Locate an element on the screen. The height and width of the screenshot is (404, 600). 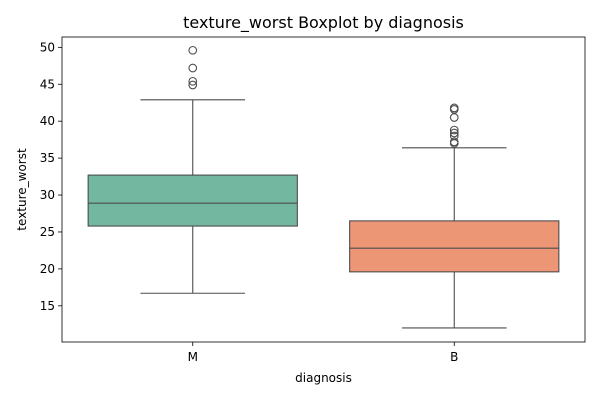
y-tick-label: 15 is located at coordinates (47, 306).